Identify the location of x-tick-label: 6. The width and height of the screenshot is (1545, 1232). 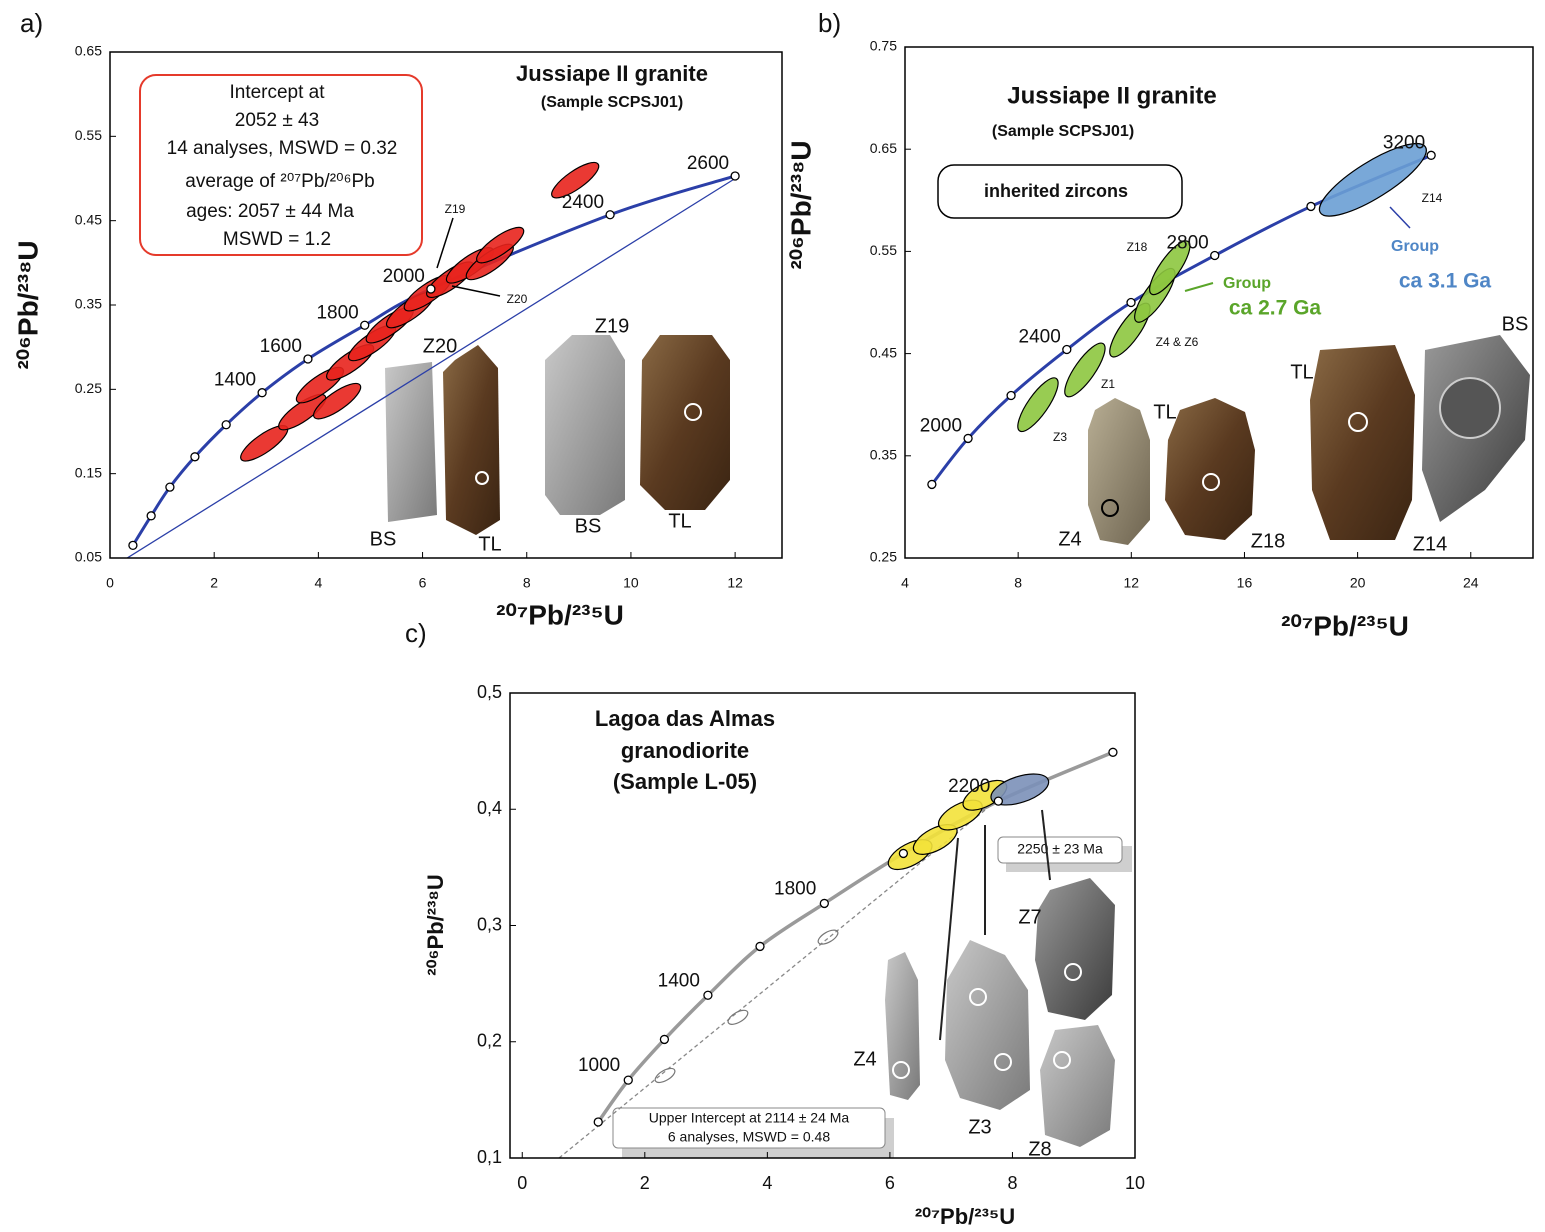
(423, 583).